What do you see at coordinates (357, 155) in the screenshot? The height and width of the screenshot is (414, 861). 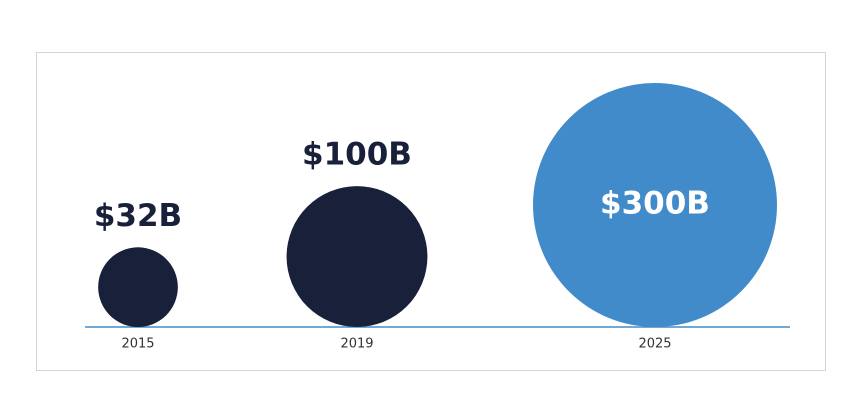 I see `value-label: $100B` at bounding box center [357, 155].